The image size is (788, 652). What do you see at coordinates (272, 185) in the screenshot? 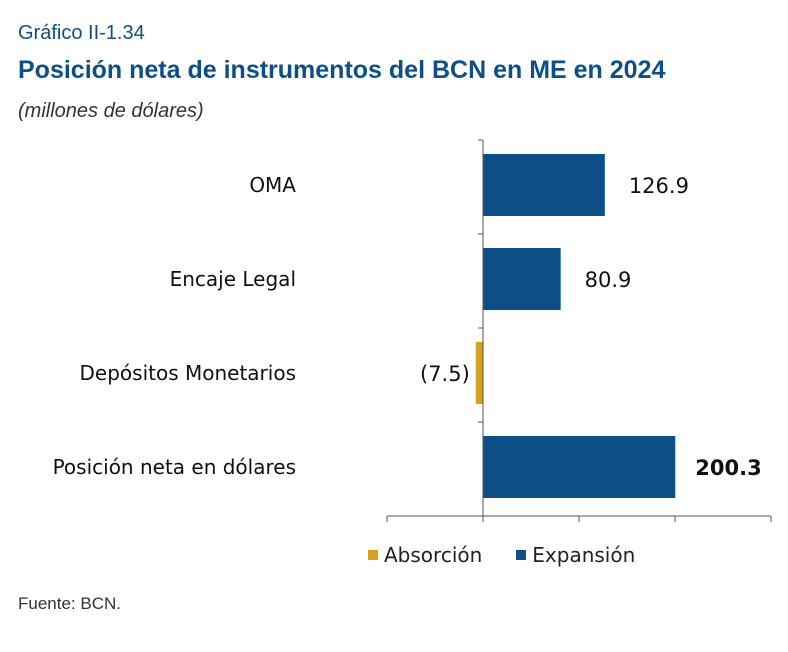
I see `category-label: OMA` at bounding box center [272, 185].